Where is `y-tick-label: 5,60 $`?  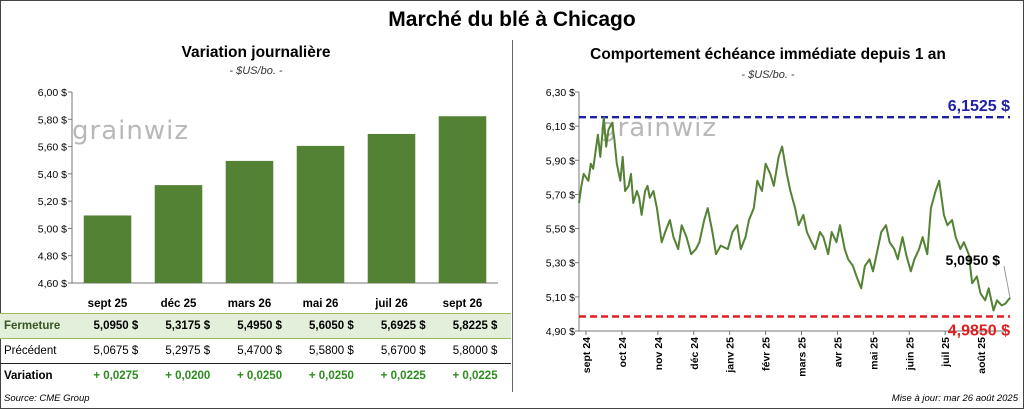
y-tick-label: 5,60 $ is located at coordinates (52, 148).